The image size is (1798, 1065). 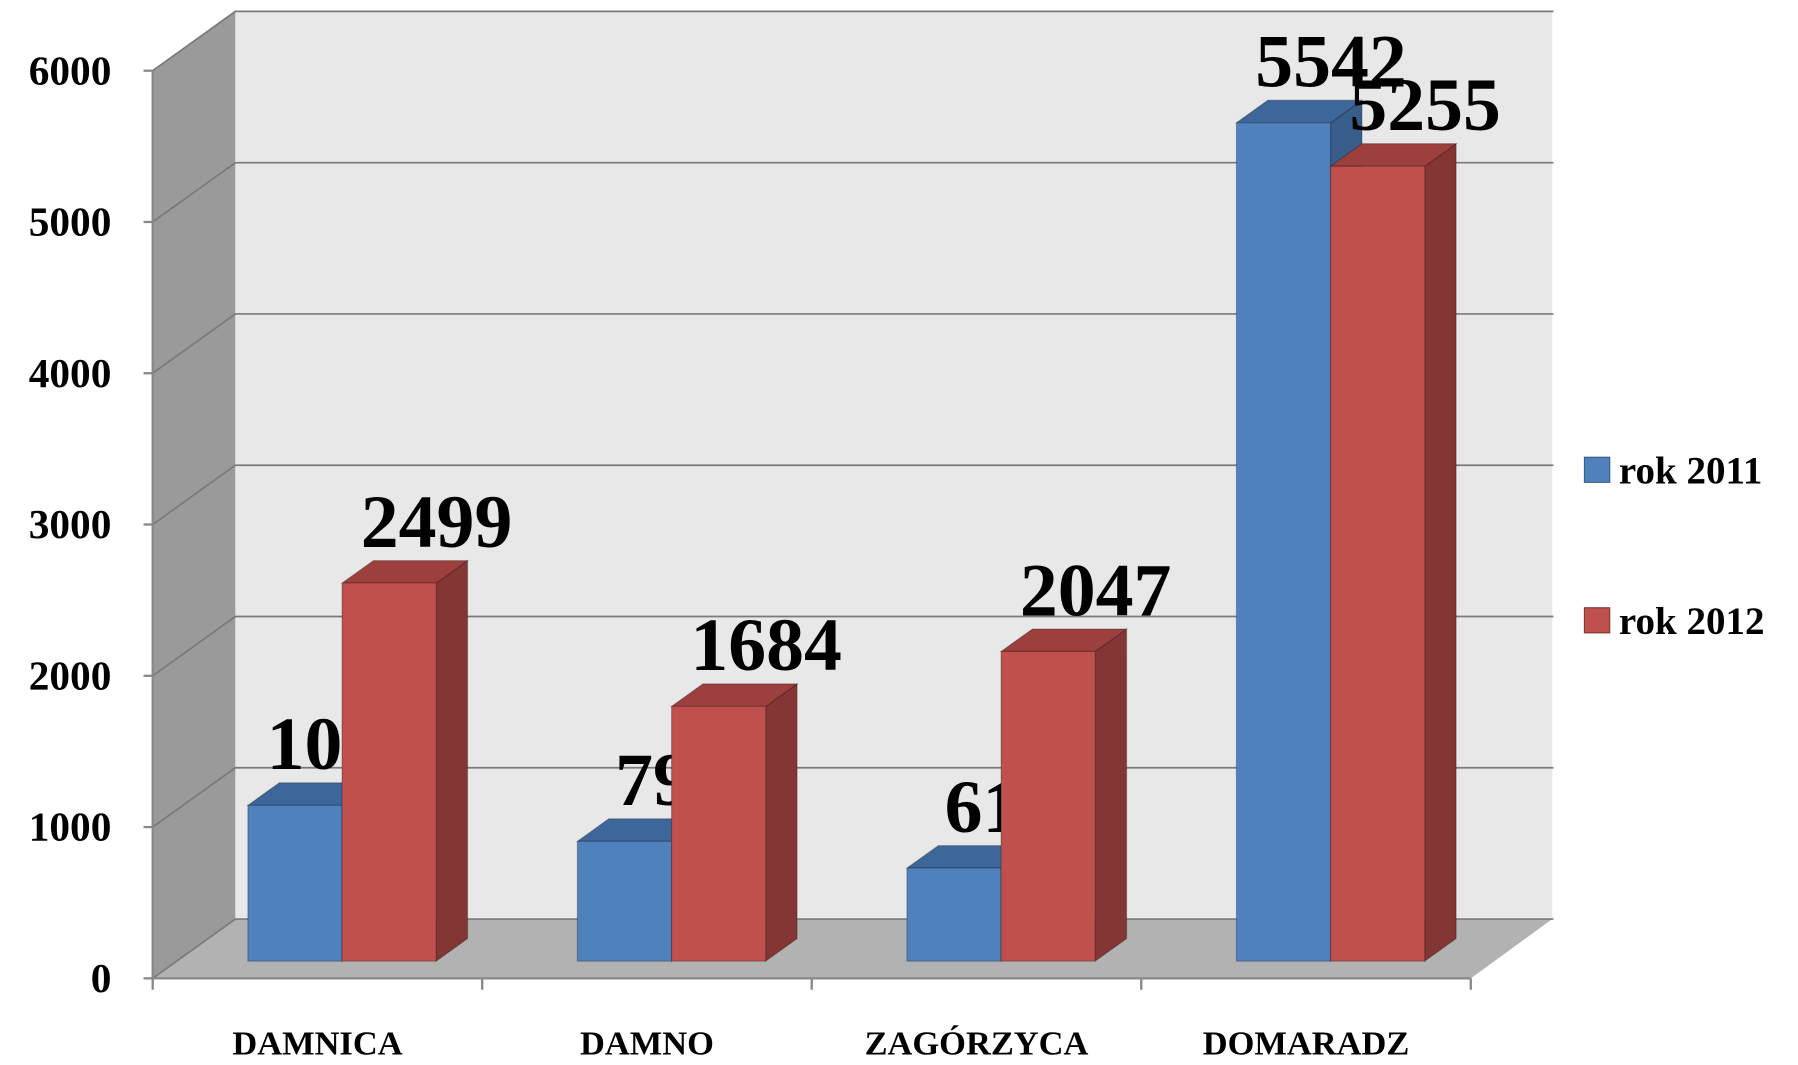 What do you see at coordinates (70, 373) in the screenshot?
I see `y-tick-label: 4000` at bounding box center [70, 373].